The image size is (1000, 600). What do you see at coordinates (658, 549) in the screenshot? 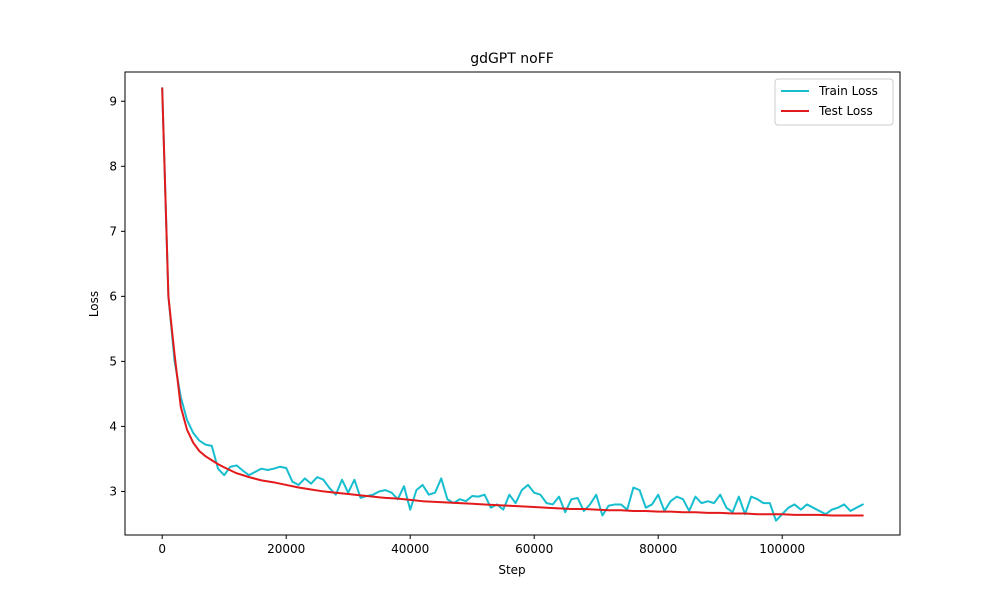
I see `x-tick-label: 80000` at bounding box center [658, 549].